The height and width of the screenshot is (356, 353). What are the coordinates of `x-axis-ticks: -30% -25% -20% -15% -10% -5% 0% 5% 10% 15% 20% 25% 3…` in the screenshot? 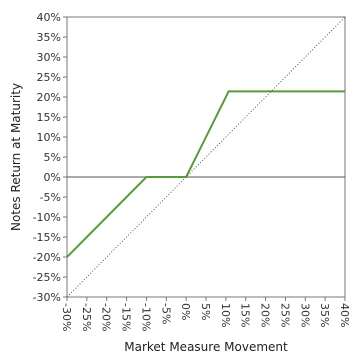 It's located at (205, 314).